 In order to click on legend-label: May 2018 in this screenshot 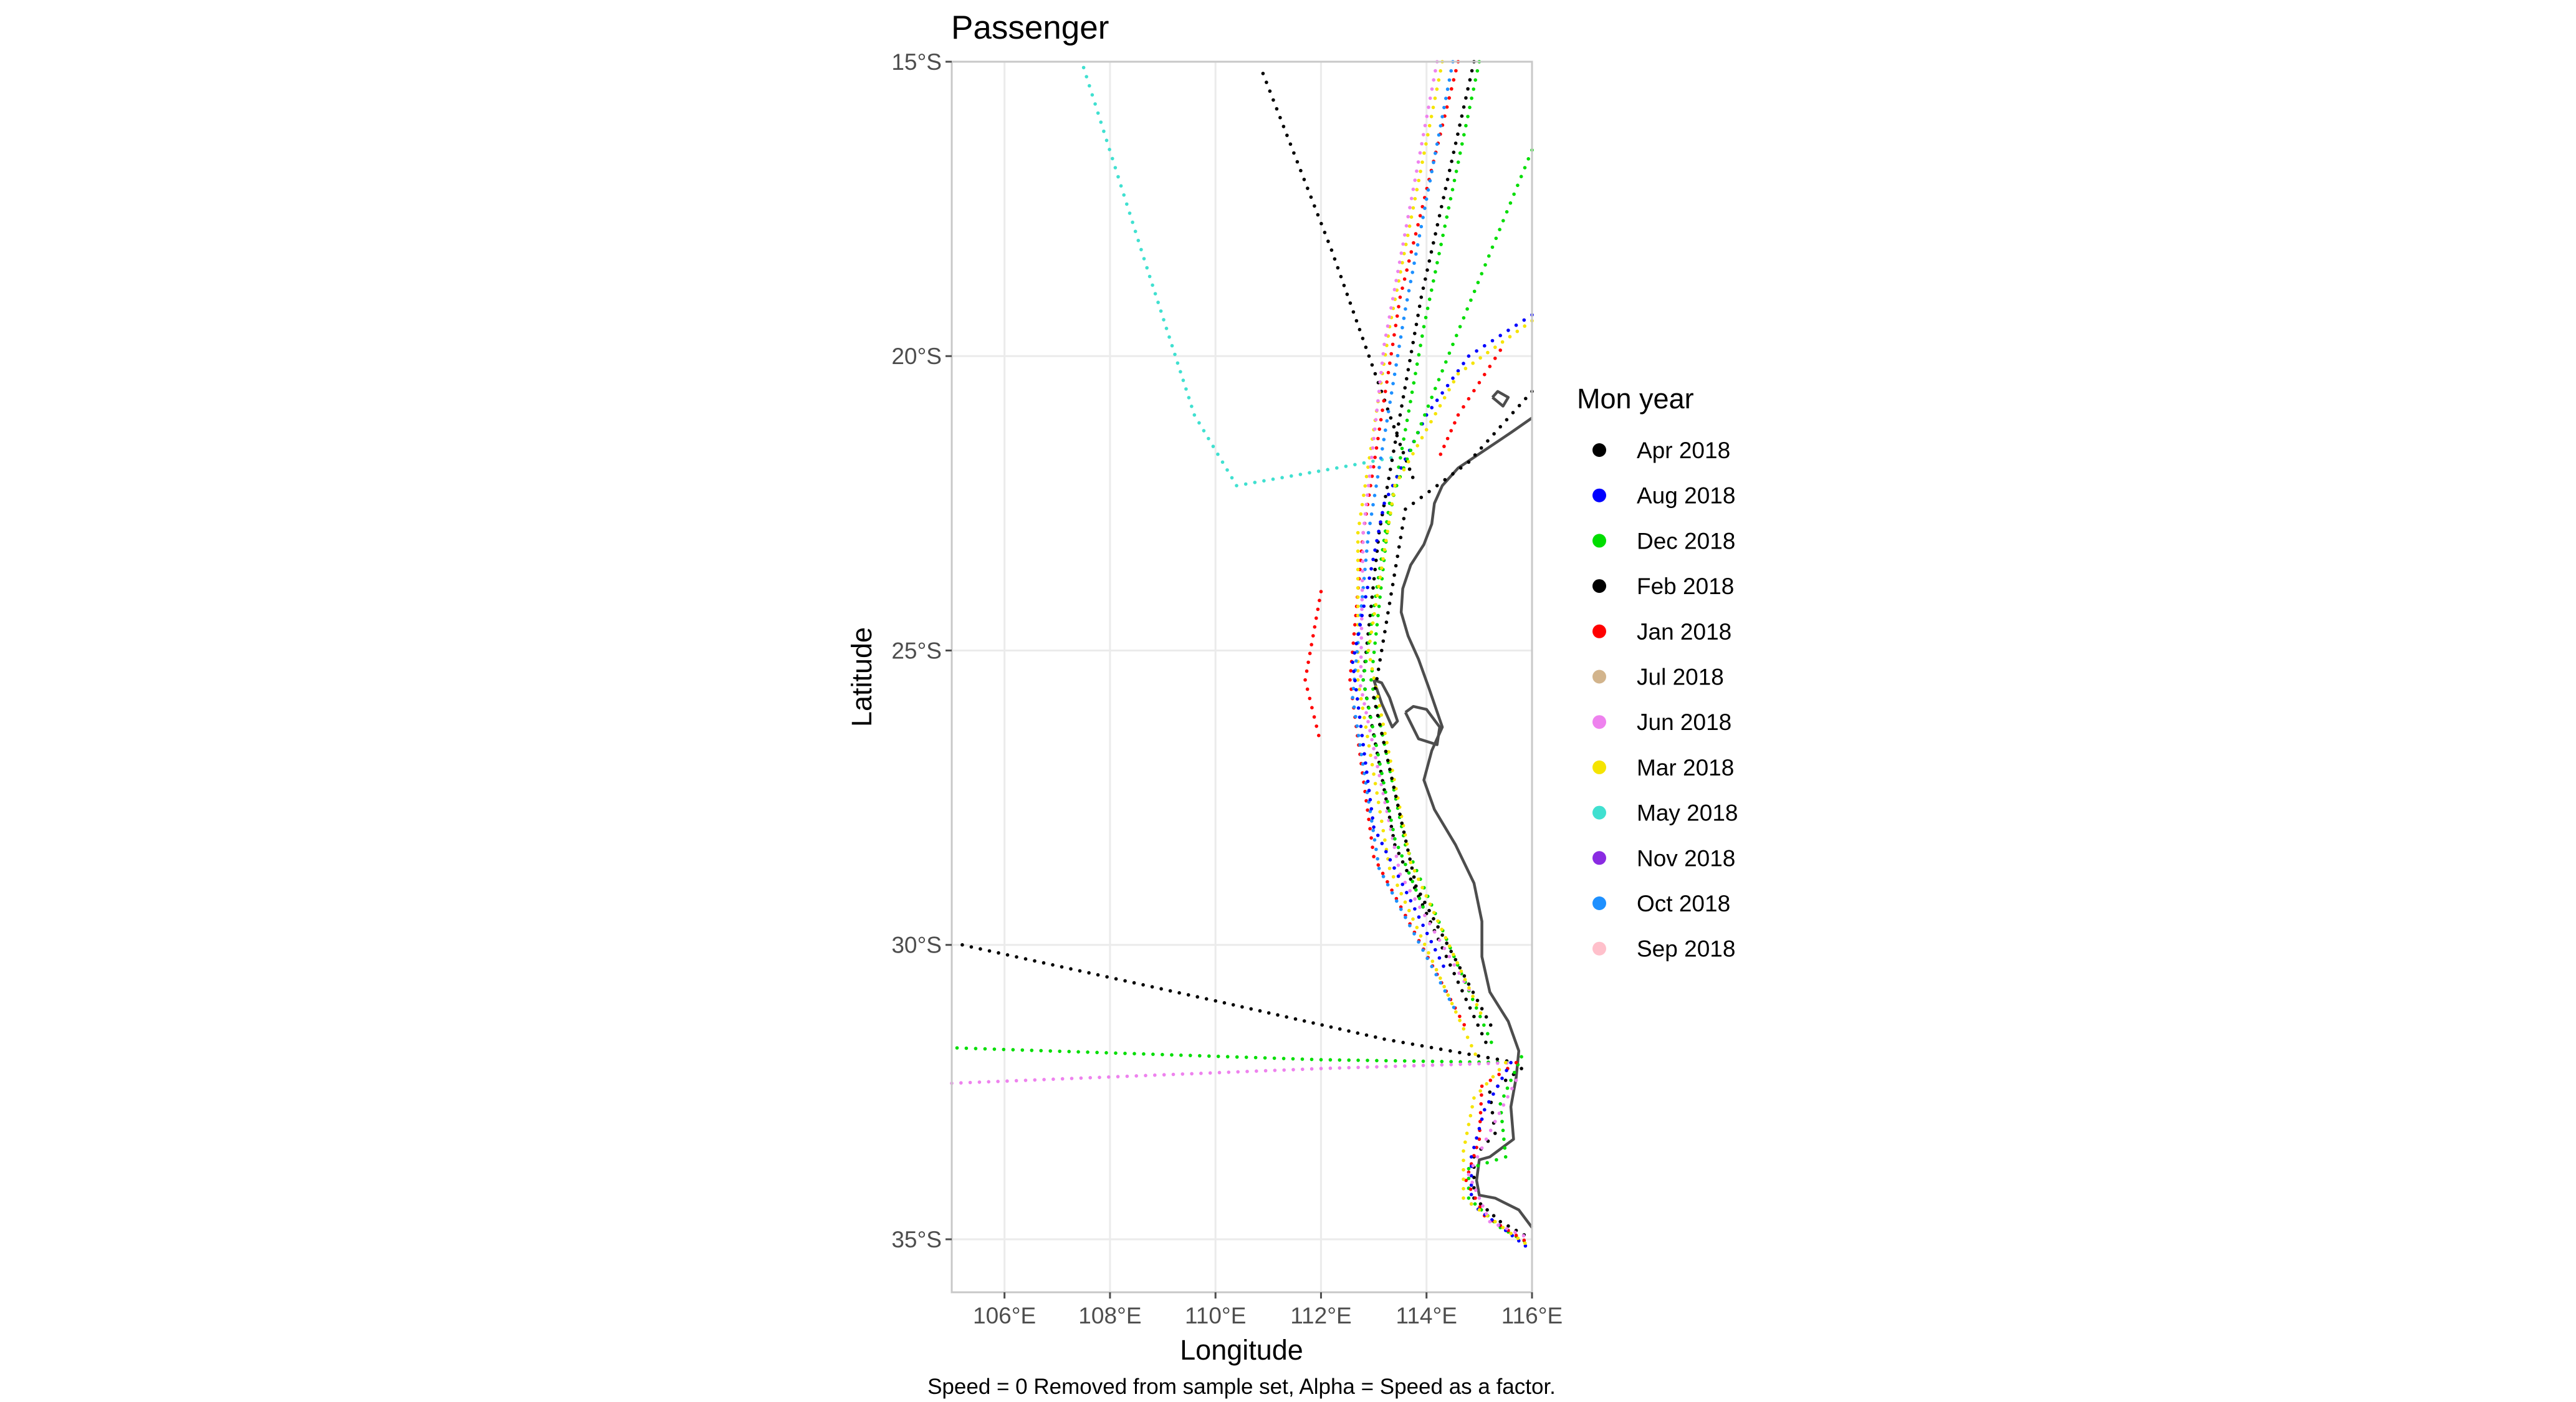, I will do `click(1688, 813)`.